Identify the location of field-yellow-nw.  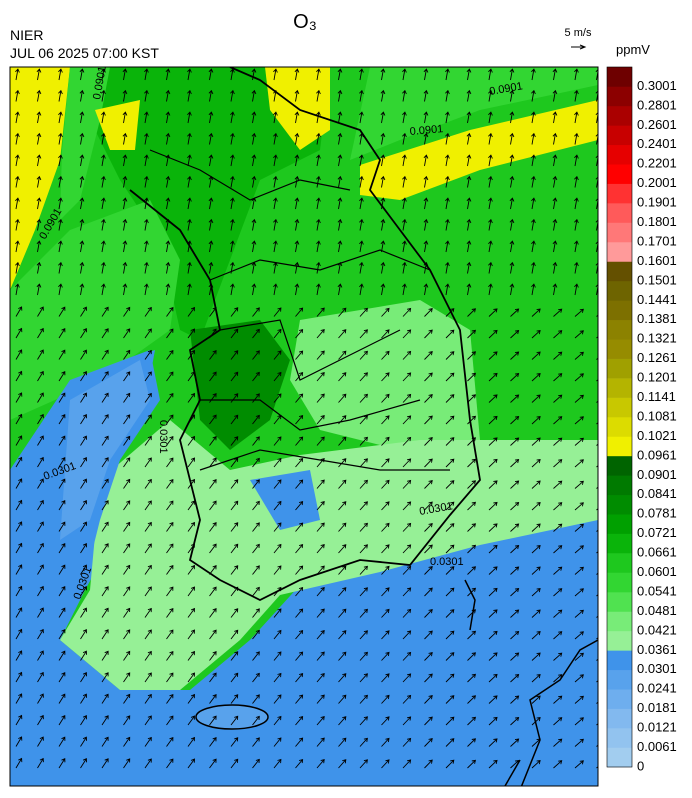
(117, 125).